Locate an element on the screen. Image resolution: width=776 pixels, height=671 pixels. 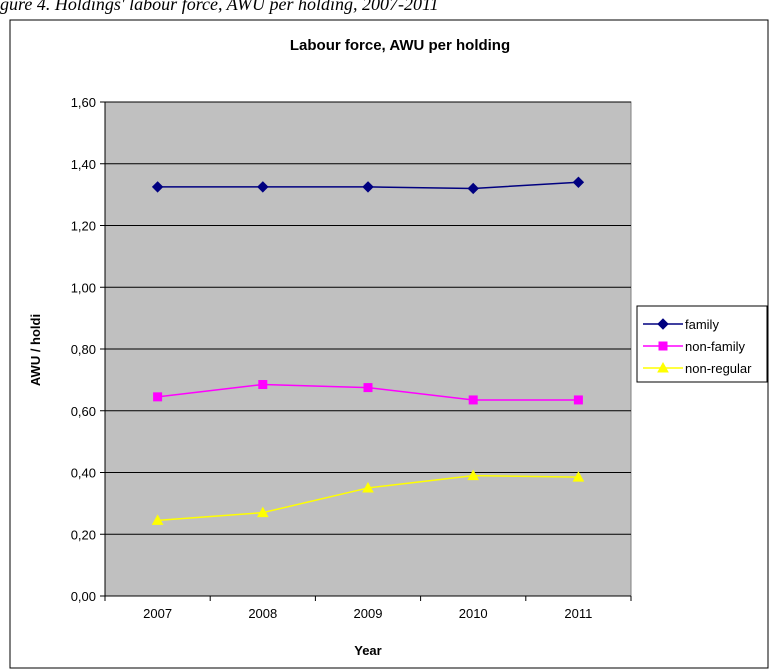
legend-item-non-regular: non-regular is located at coordinates (697, 368).